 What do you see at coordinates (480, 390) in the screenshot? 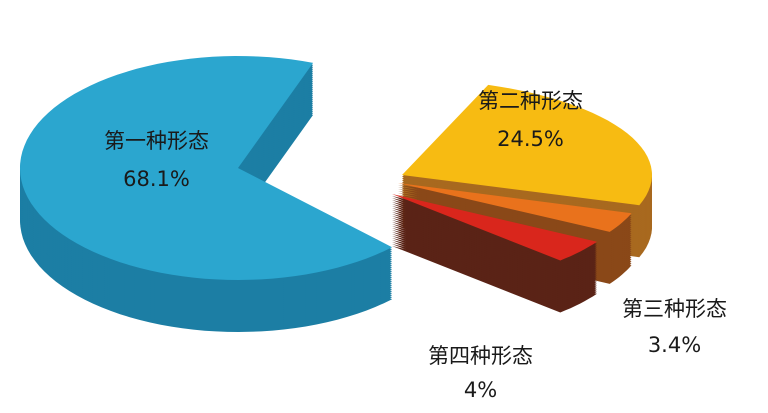
I see `slice-value-4: 4%` at bounding box center [480, 390].